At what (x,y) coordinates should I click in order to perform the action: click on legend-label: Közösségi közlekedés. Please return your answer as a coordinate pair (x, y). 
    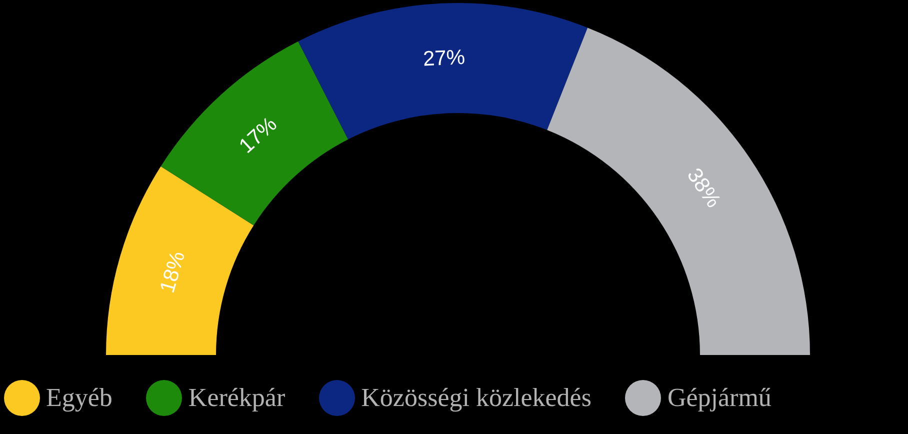
    Looking at the image, I should click on (476, 398).